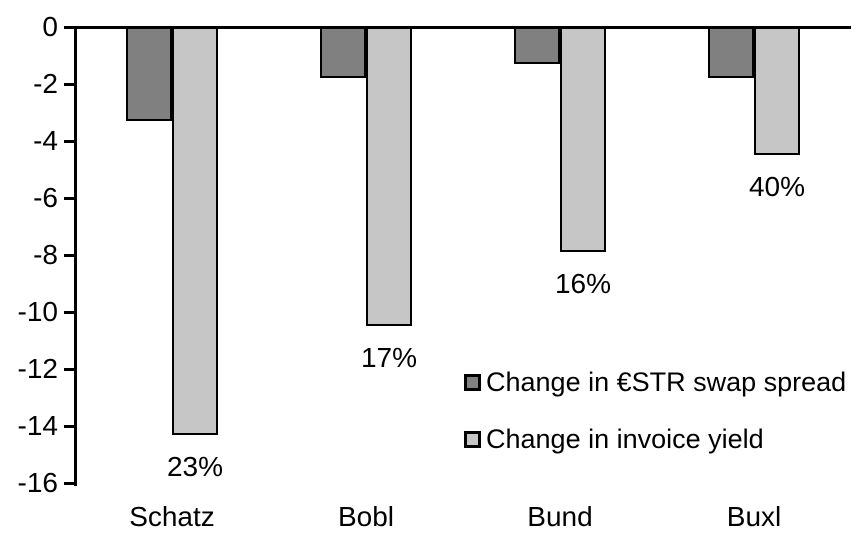  I want to click on bar-swap-spread-bund, so click(537, 46).